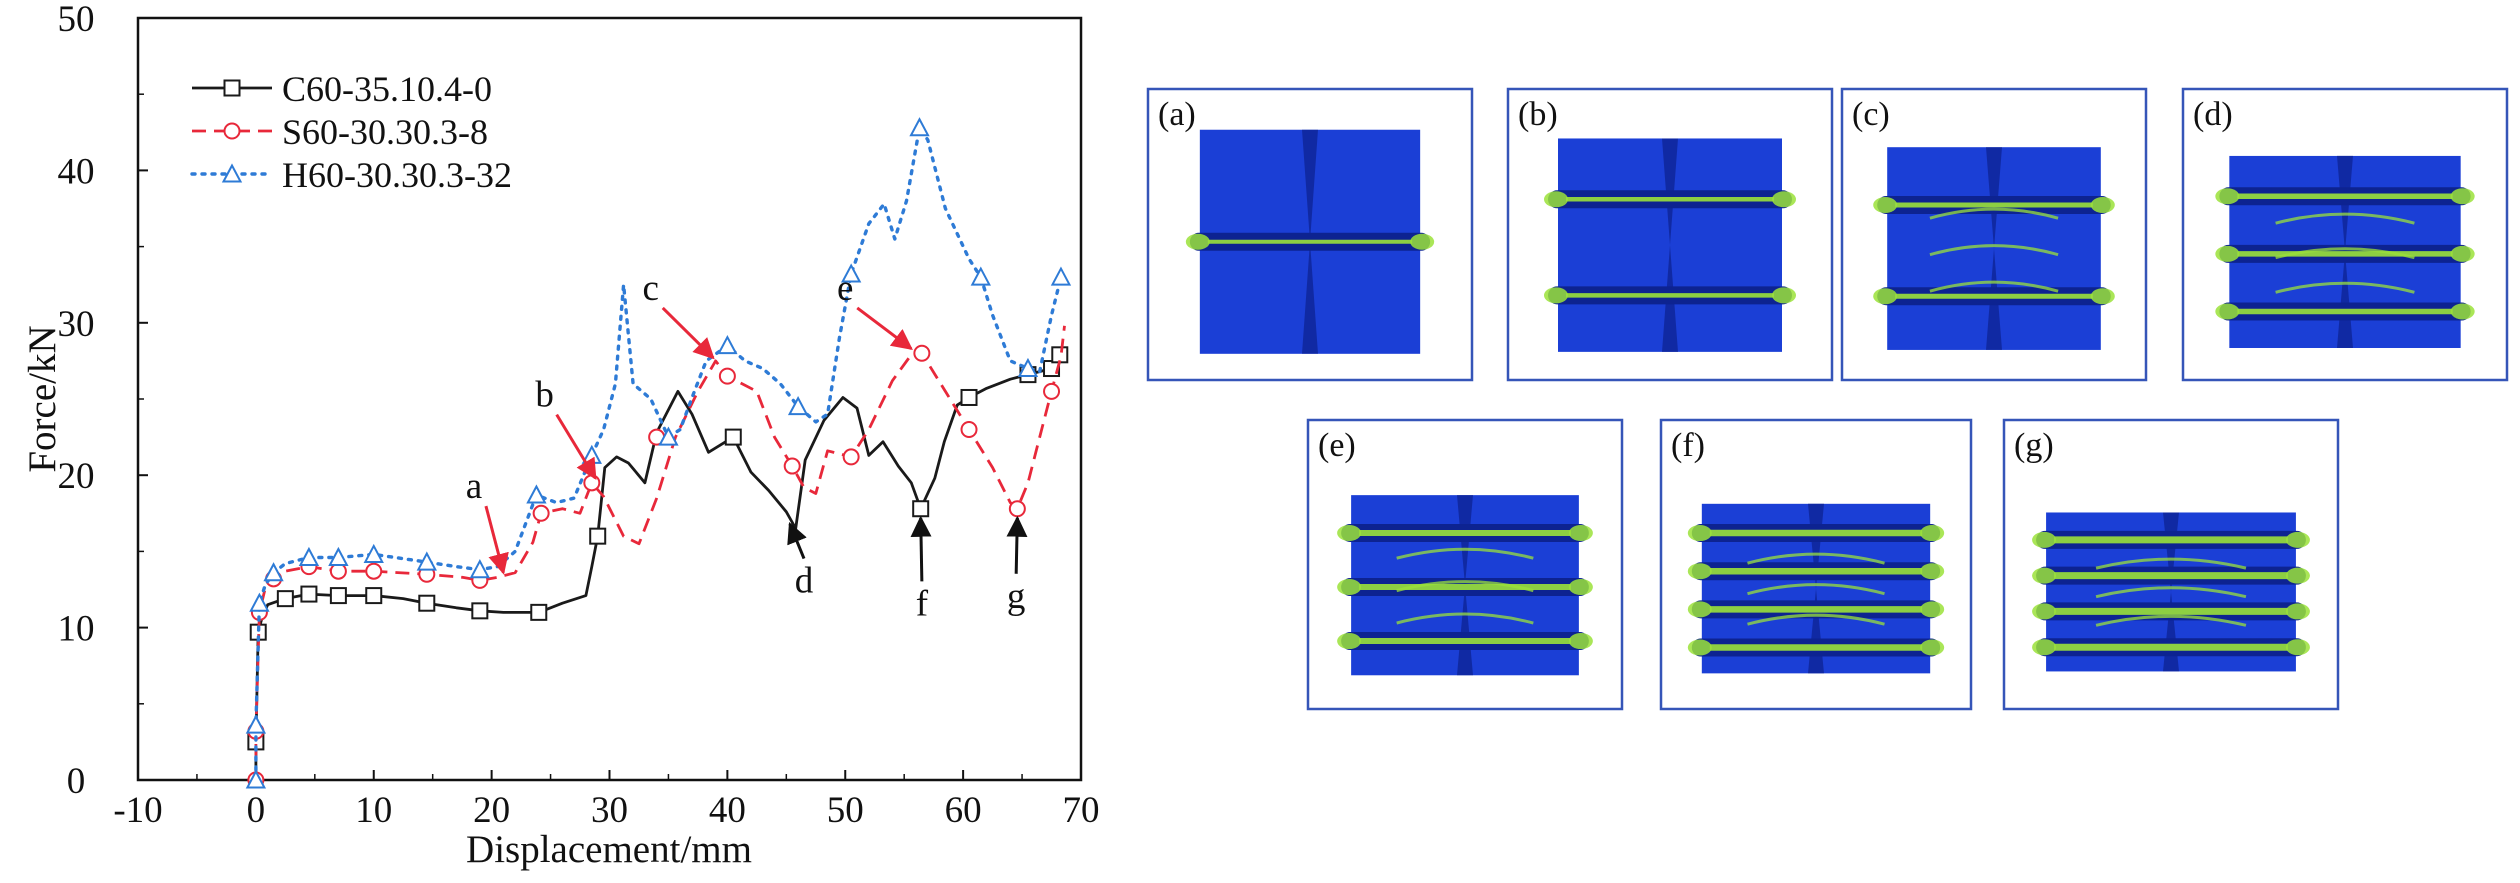  What do you see at coordinates (42, 398) in the screenshot?
I see `y-axis-label: Force/kN` at bounding box center [42, 398].